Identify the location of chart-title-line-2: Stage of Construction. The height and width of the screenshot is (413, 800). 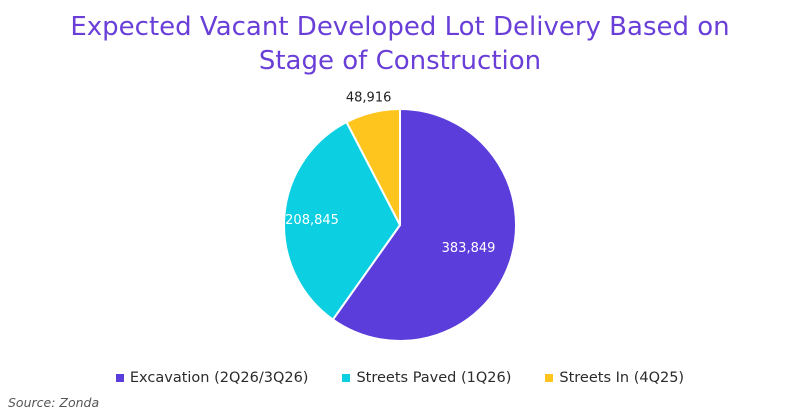
(400, 61).